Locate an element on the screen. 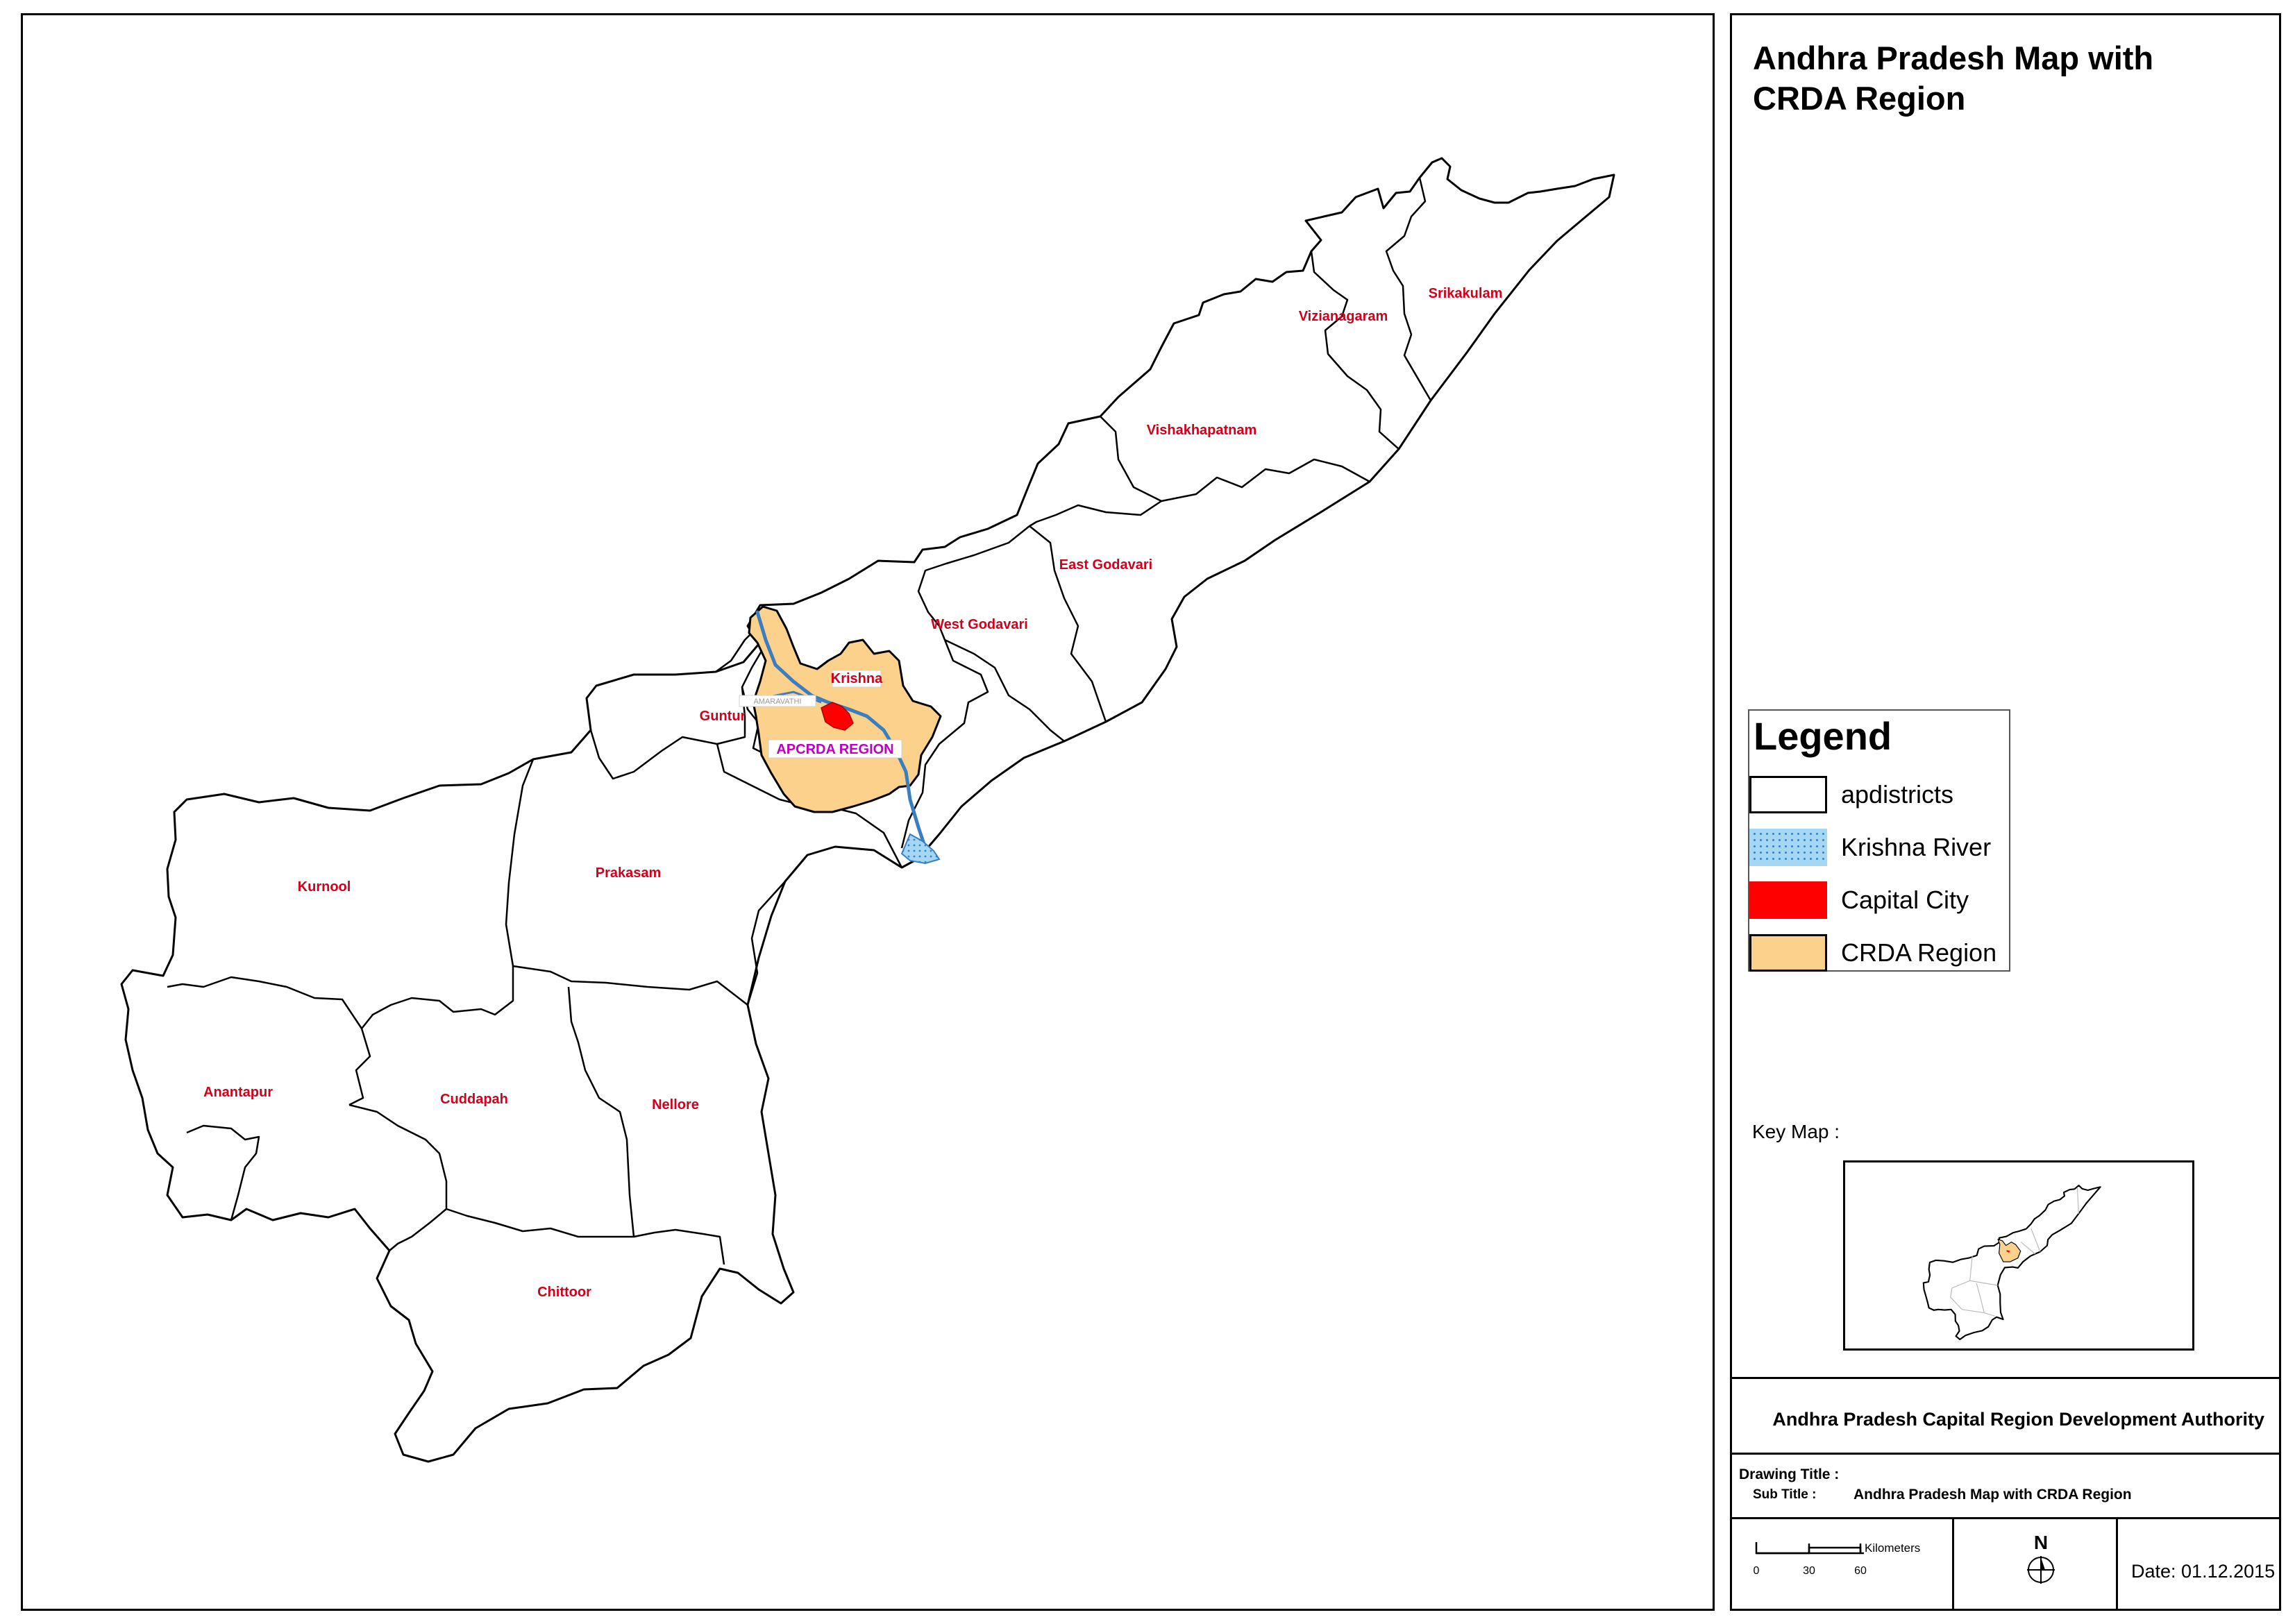 The image size is (2295, 1624). scale-bar: Kilometers 0 30 60 is located at coordinates (1837, 1559).